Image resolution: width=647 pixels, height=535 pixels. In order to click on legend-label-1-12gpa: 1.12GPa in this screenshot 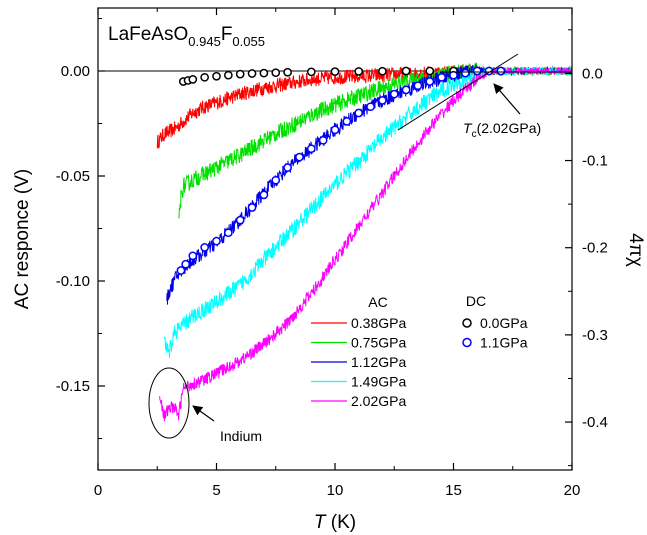, I will do `click(378, 362)`.